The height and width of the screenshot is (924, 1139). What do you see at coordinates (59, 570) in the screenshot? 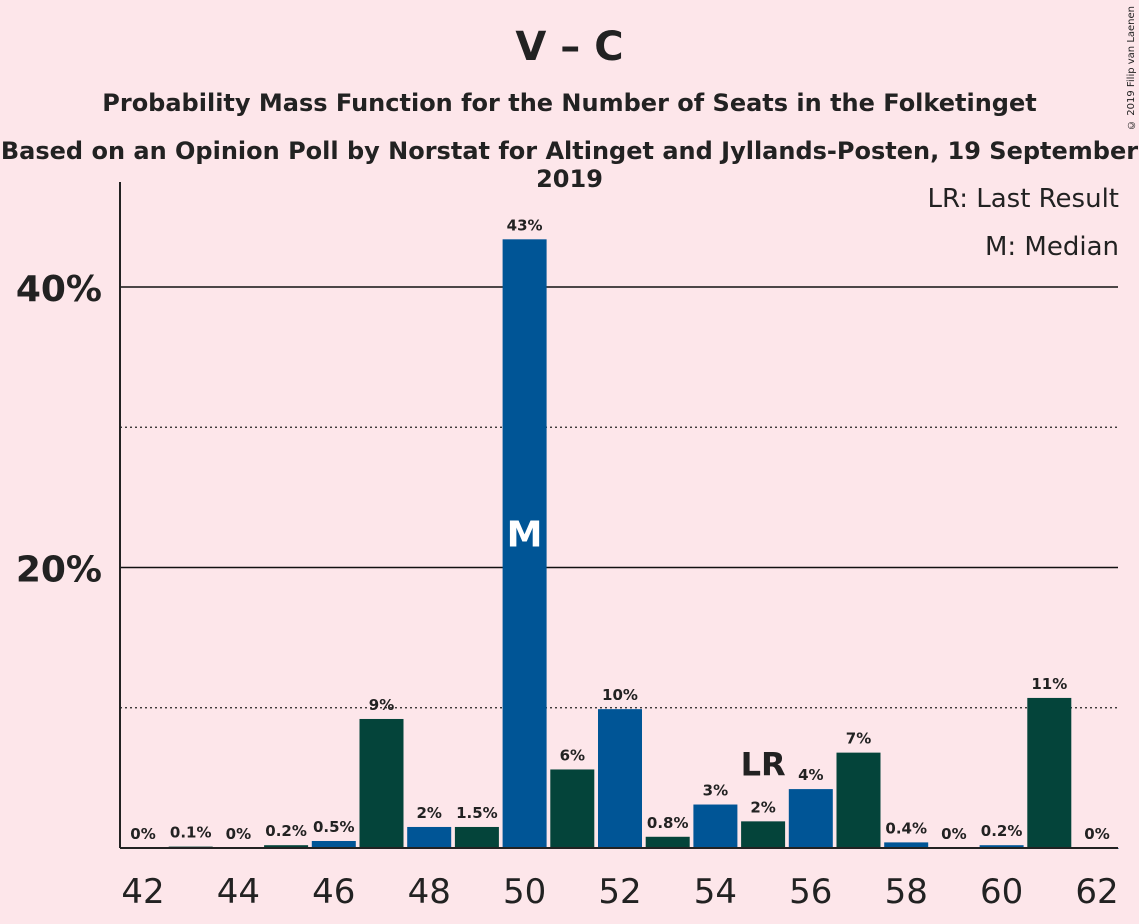
I see `y-tick-label: 20%` at bounding box center [59, 570].